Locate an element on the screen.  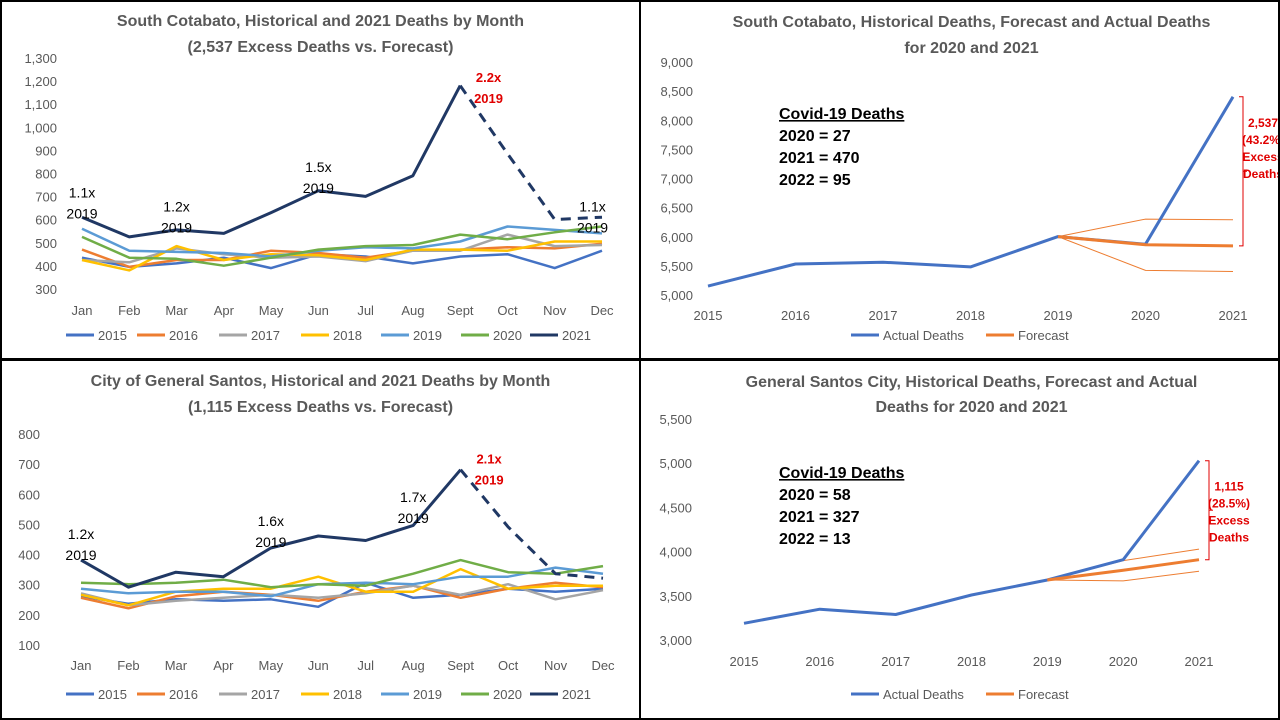
chart-title-line-2: (1,115 Excess Deaths vs. Forecast) is located at coordinates (320, 407).